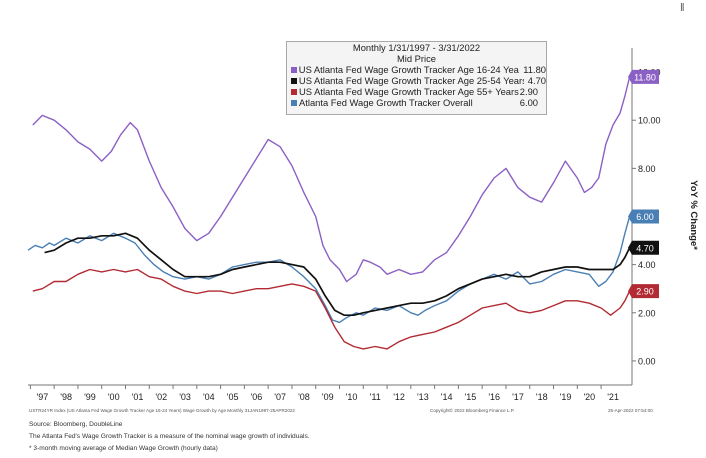  I want to click on x-tick-label: '21, so click(613, 397).